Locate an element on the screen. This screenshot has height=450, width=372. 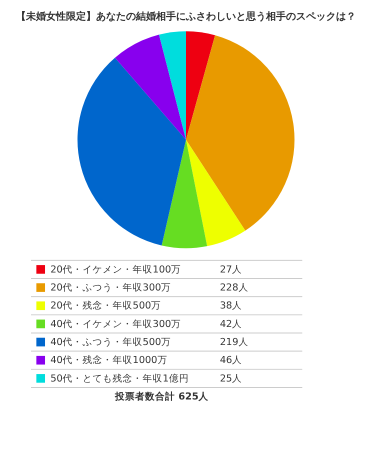
legend-label: 40代・ふつう・年収500万 is located at coordinates (111, 342).